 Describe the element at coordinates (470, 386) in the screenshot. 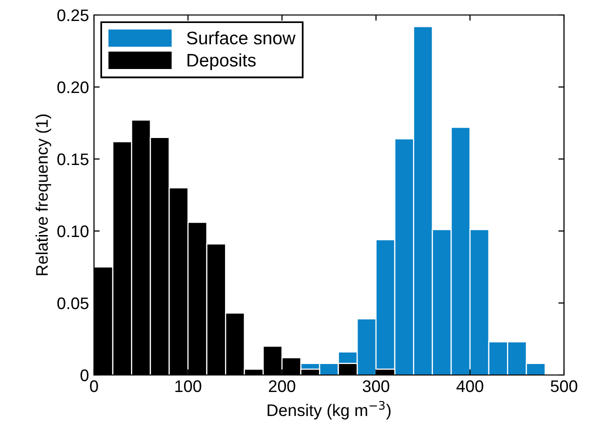

I see `x-tick-label: 400` at that location.